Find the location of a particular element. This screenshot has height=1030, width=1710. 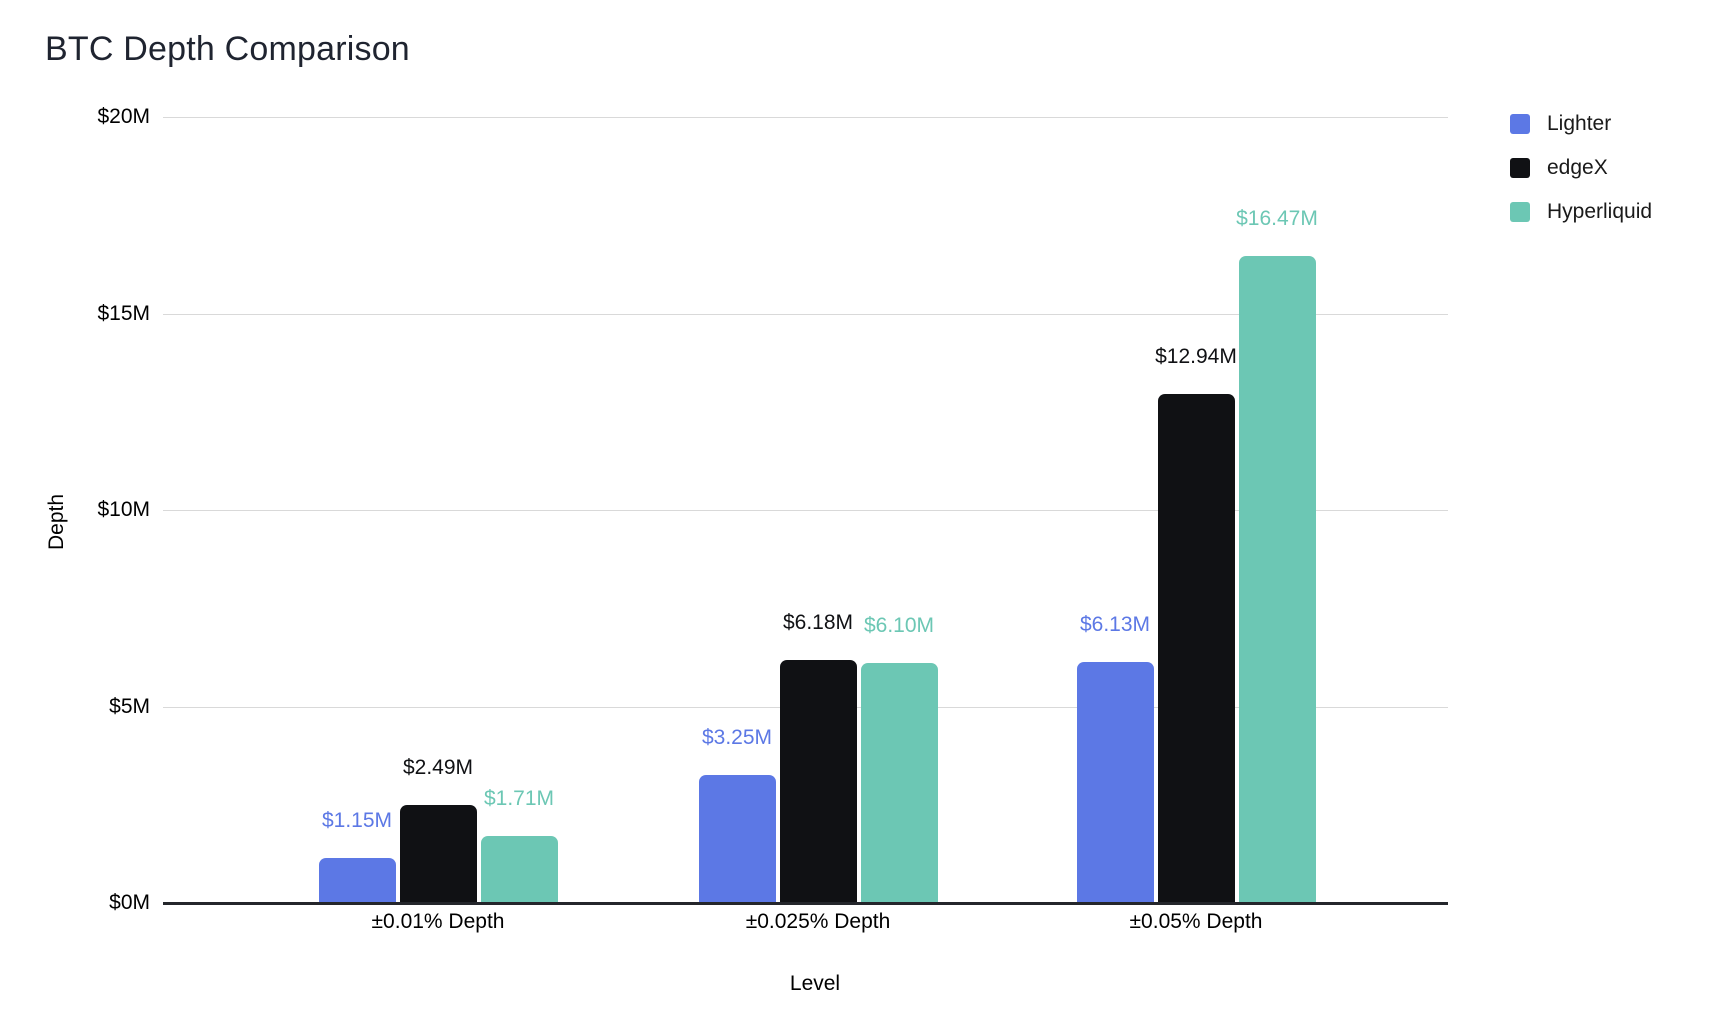

x-axis-line is located at coordinates (805, 903).